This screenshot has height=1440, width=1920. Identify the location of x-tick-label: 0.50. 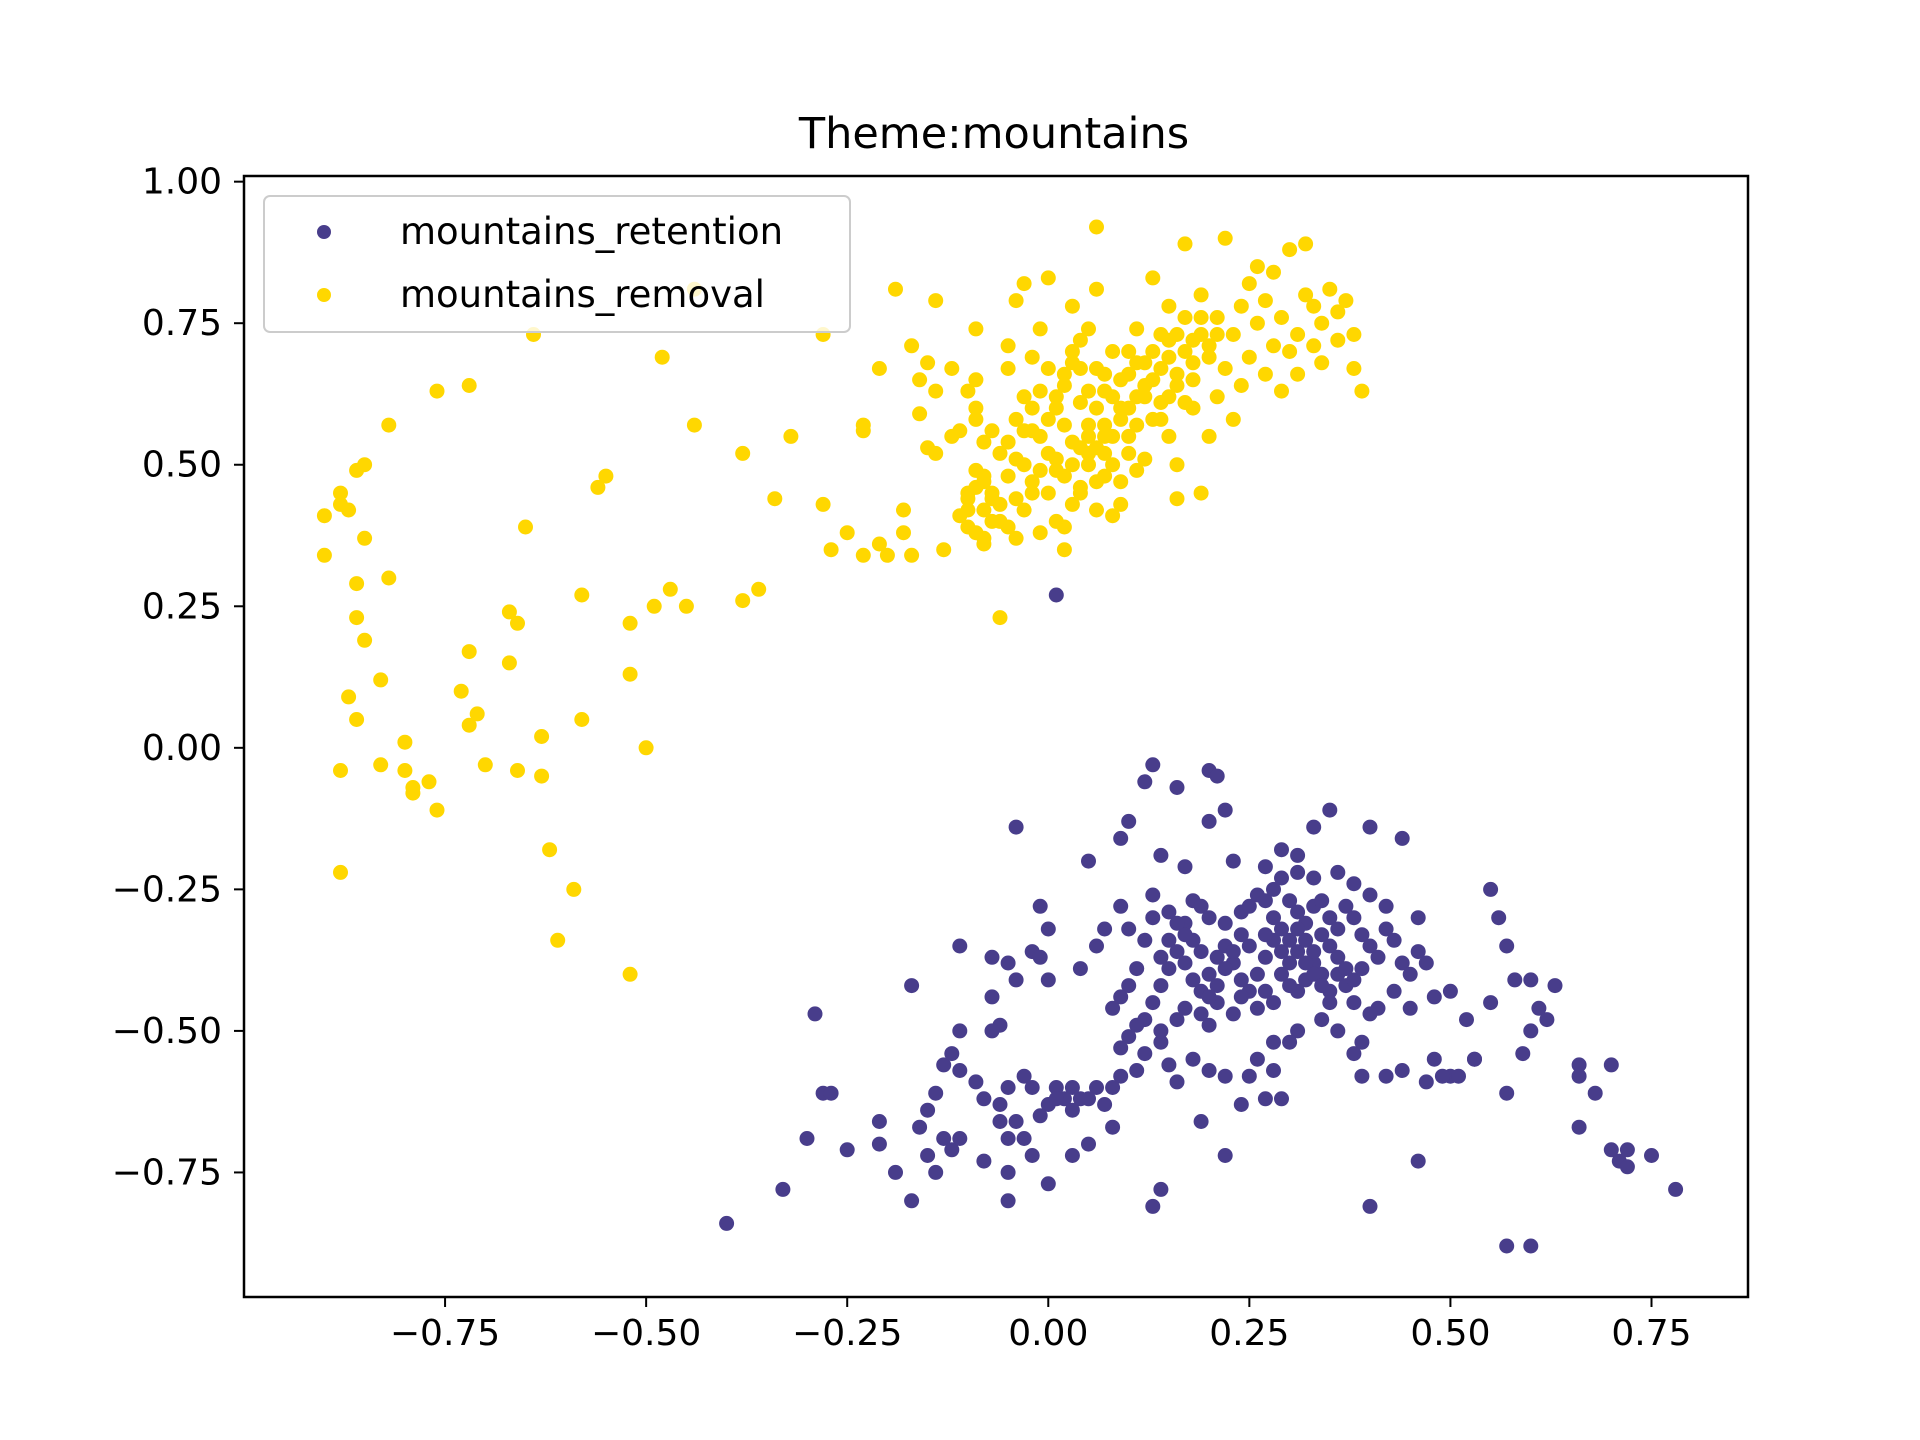
(1450, 1333).